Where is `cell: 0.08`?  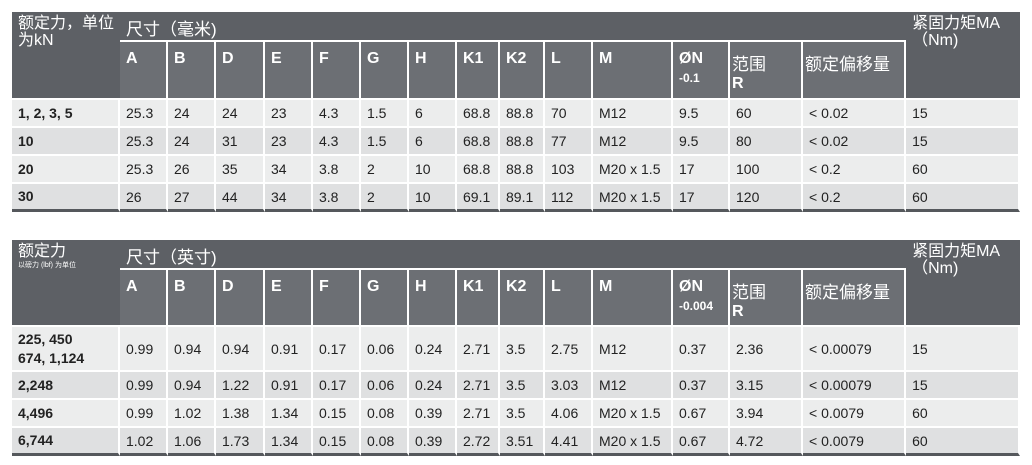
cell: 0.08 is located at coordinates (385, 442).